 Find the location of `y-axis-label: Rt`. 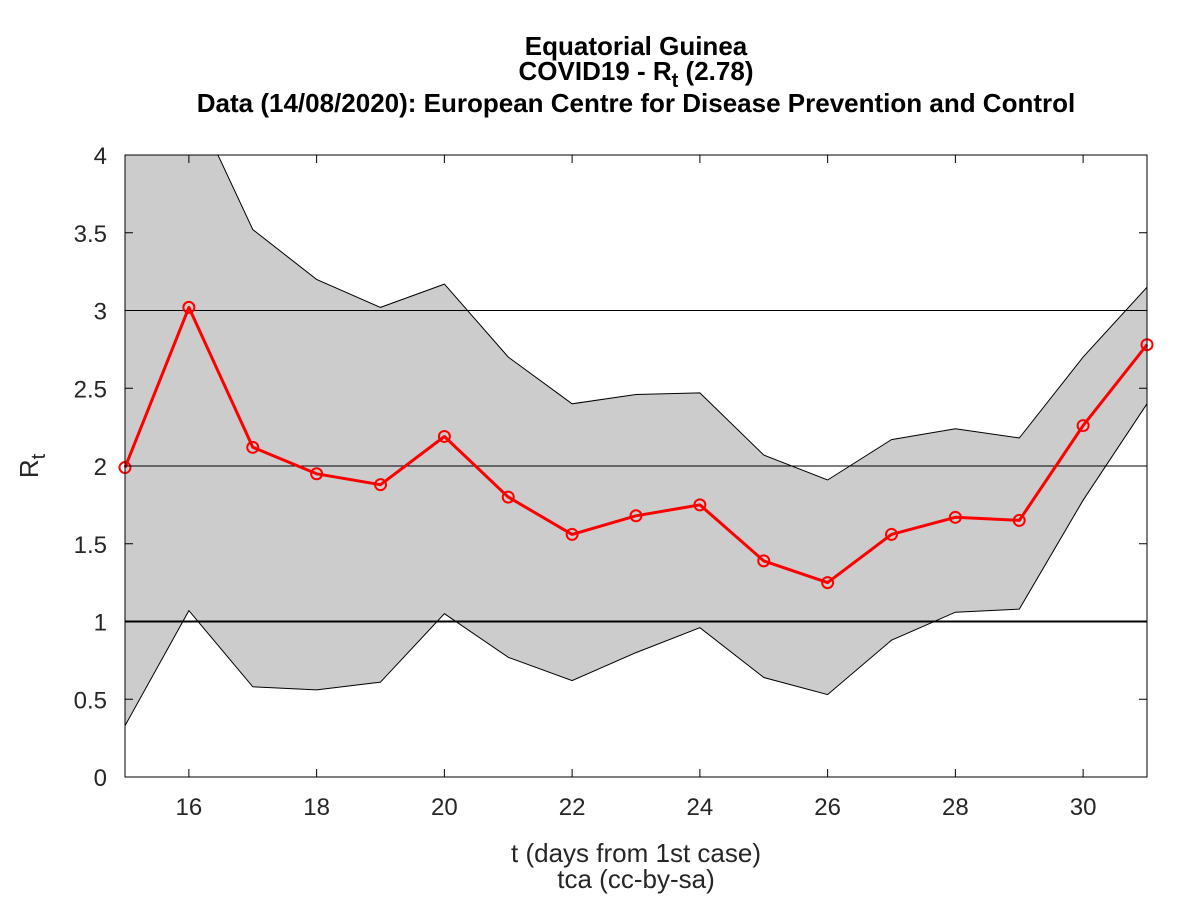

y-axis-label: Rt is located at coordinates (32, 465).